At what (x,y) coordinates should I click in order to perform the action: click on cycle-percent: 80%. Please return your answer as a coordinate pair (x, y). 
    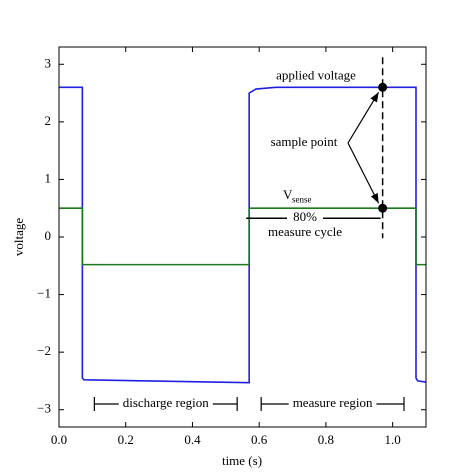
    Looking at the image, I should click on (305, 216).